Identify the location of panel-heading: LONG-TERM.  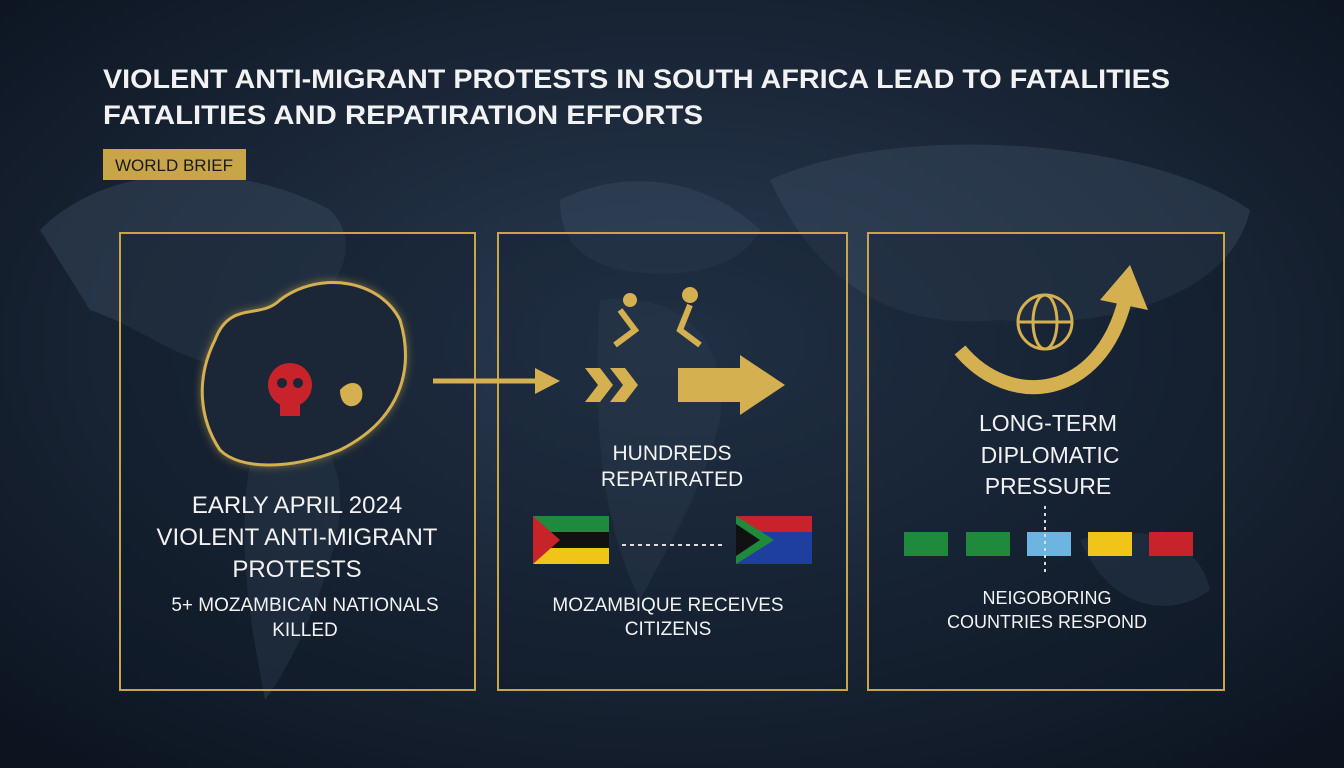
(1048, 423).